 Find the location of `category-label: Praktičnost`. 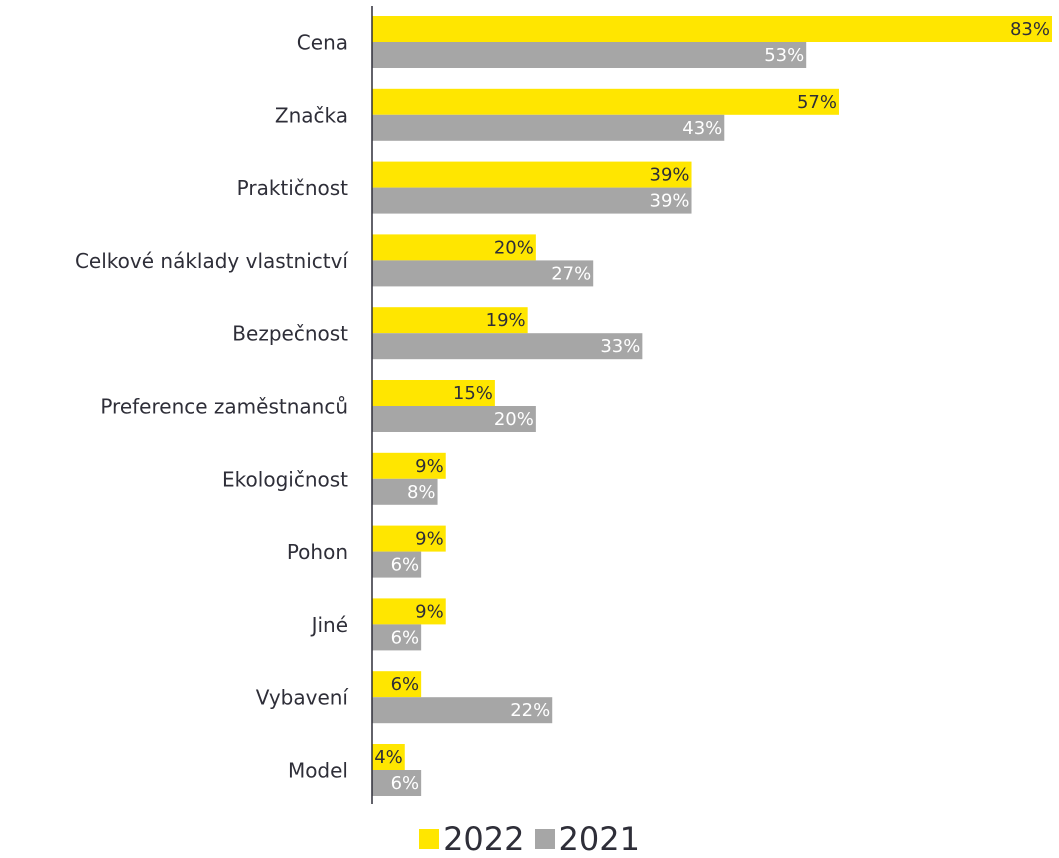

category-label: Praktičnost is located at coordinates (292, 188).